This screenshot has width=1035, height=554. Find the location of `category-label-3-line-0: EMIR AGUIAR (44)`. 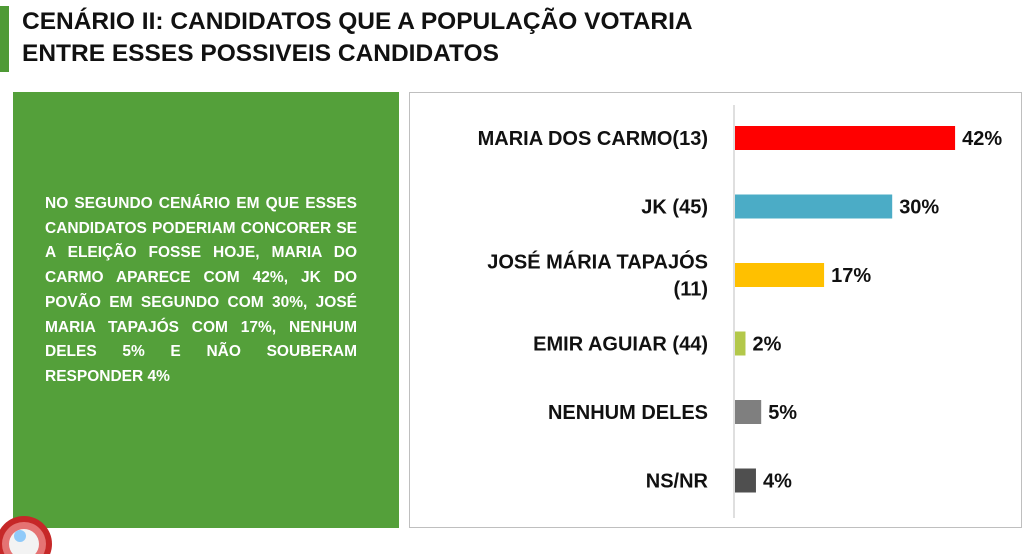

category-label-3-line-0: EMIR AGUIAR (44) is located at coordinates (620, 345).